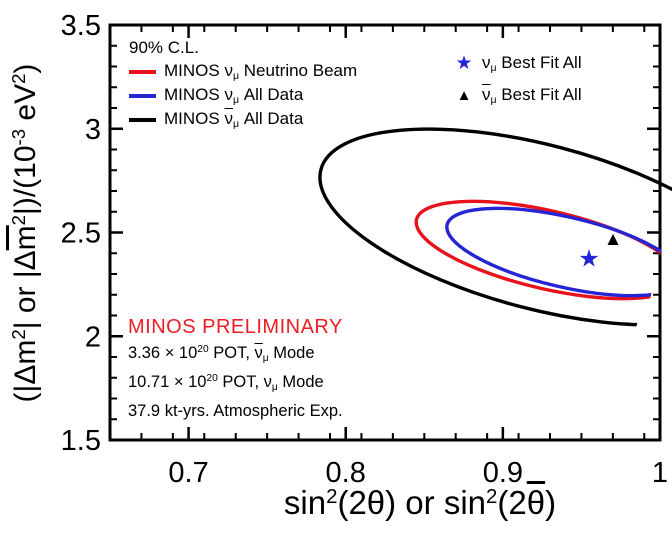 Image resolution: width=672 pixels, height=540 pixels. I want to click on exposure-line-antinu: 3.36 × 1020 POT, νμ Mode, so click(235, 354).